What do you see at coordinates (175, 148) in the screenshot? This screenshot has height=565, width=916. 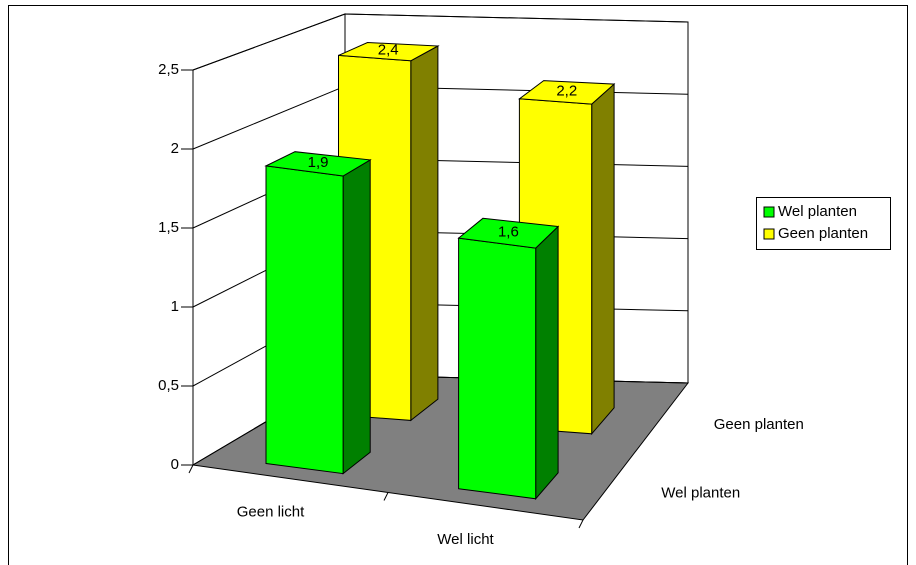 I see `y-tick-label: 2` at bounding box center [175, 148].